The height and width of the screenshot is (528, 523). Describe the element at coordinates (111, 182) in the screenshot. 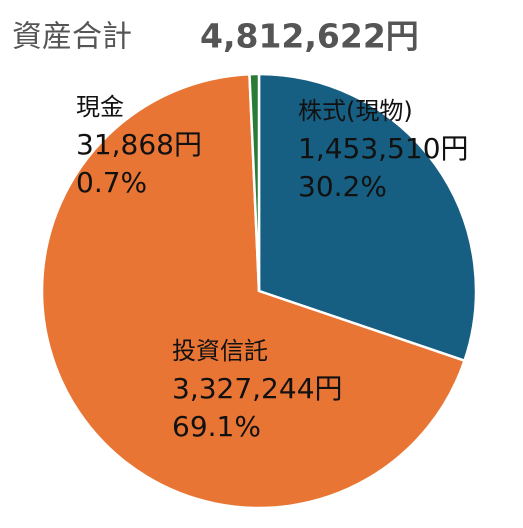

I see `slice-percent: 0.7%` at that location.